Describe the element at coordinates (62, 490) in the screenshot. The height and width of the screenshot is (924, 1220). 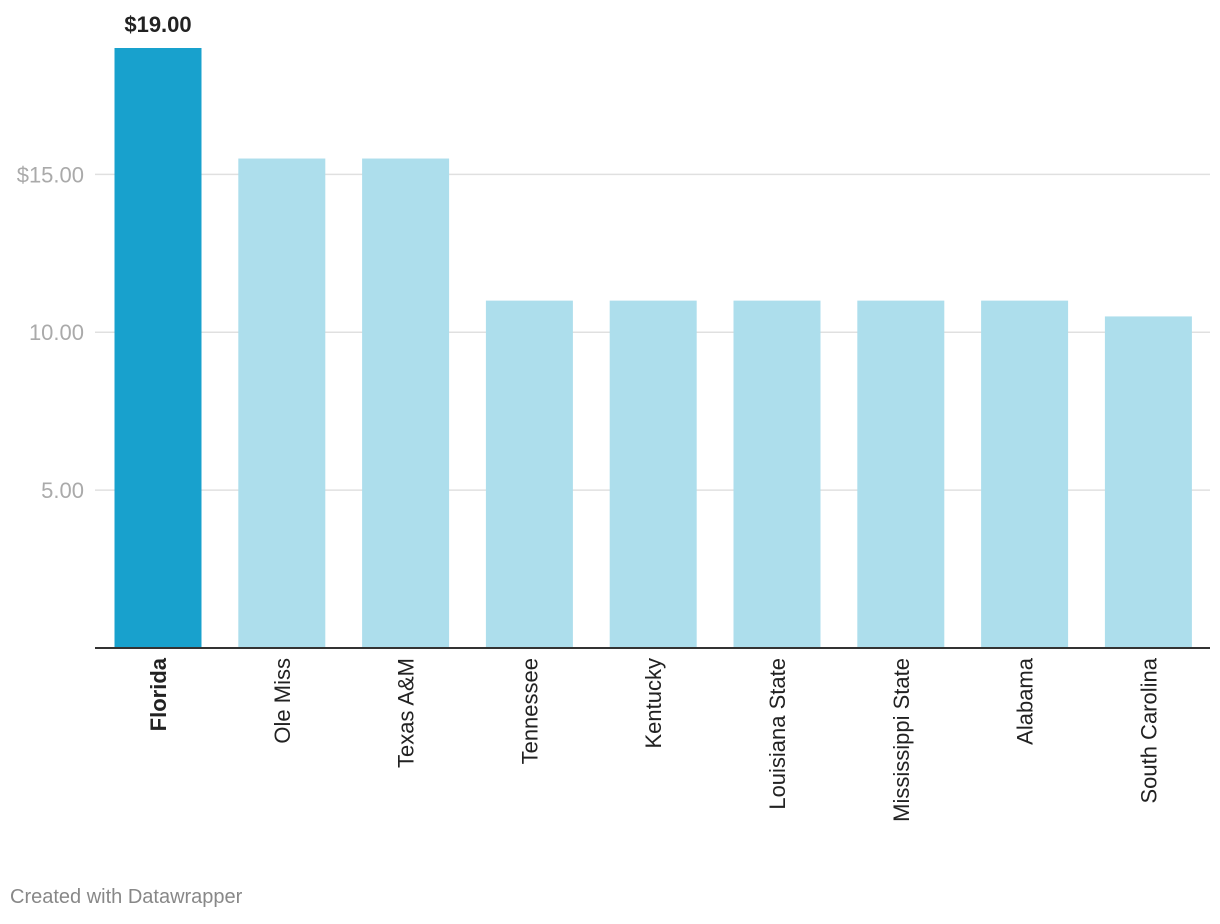
I see `y-tick-label: 5.00` at that location.